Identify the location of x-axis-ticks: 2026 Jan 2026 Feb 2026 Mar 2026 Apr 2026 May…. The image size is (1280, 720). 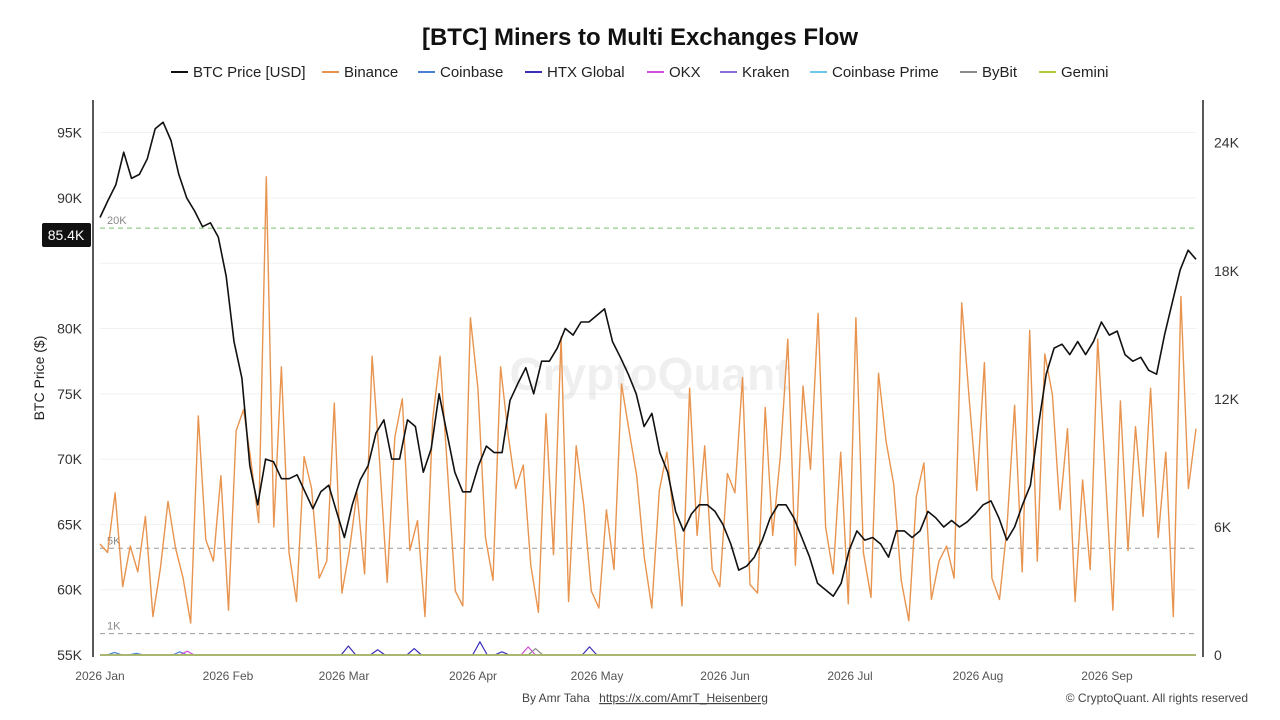
(604, 676).